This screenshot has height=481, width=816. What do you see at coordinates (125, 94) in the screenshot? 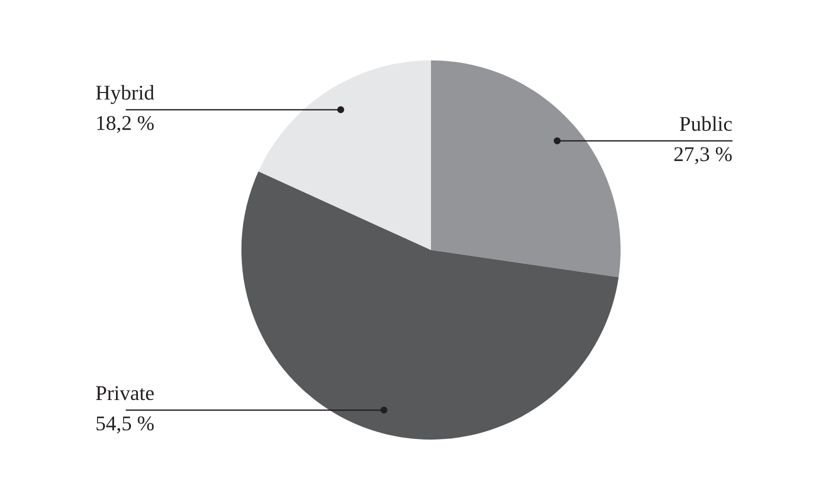
I see `slice-label: Hybrid` at bounding box center [125, 94].